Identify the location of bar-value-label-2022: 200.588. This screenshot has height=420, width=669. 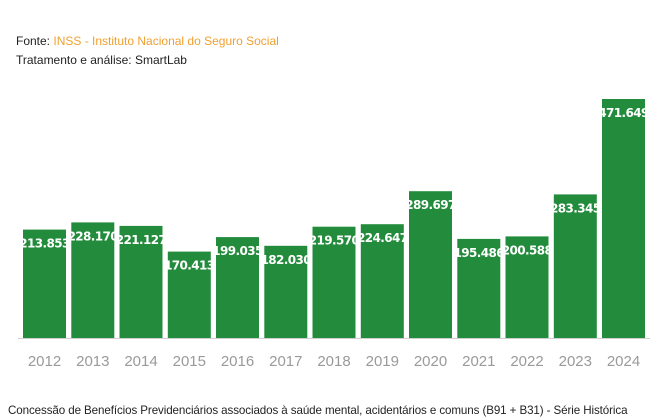
(527, 250).